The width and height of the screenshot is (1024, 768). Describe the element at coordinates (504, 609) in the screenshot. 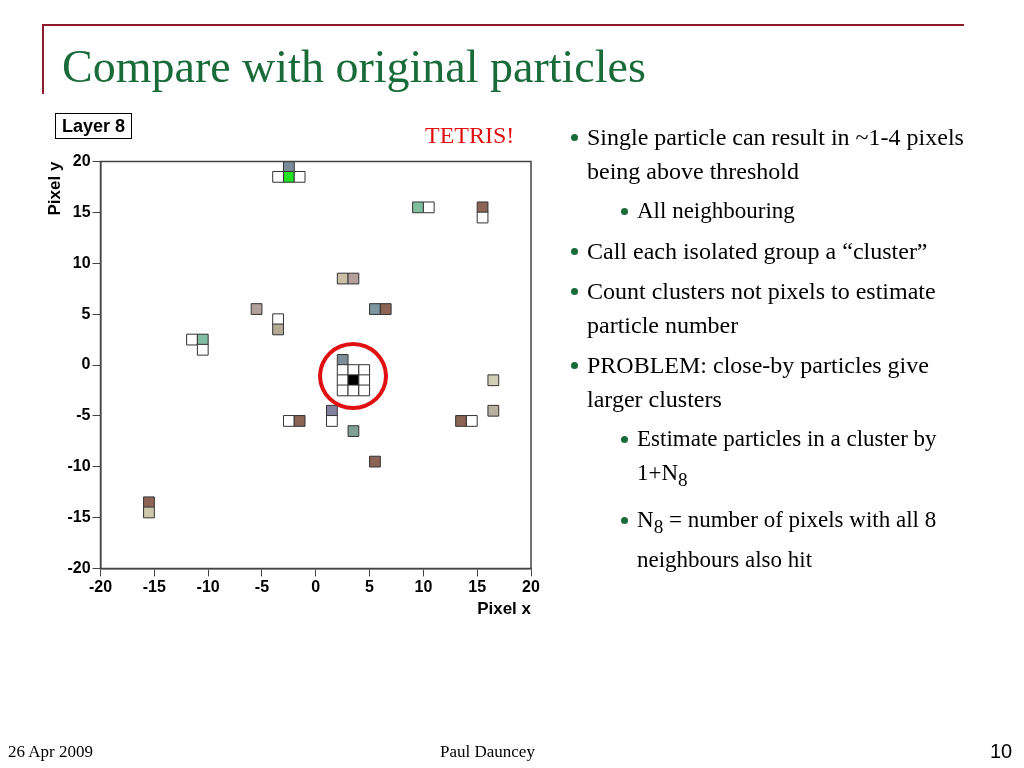

I see `x-axis-title: Pixel x` at that location.